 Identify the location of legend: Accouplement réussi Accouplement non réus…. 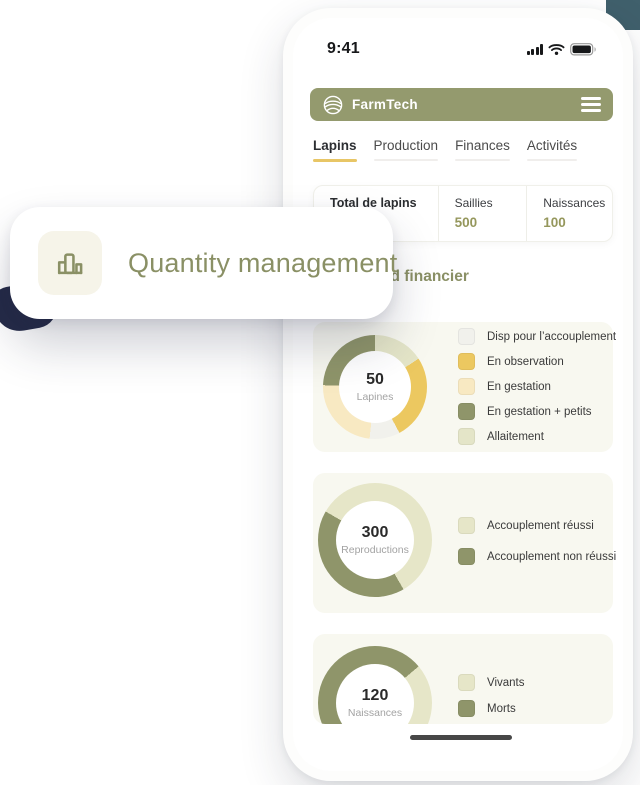
(537, 541).